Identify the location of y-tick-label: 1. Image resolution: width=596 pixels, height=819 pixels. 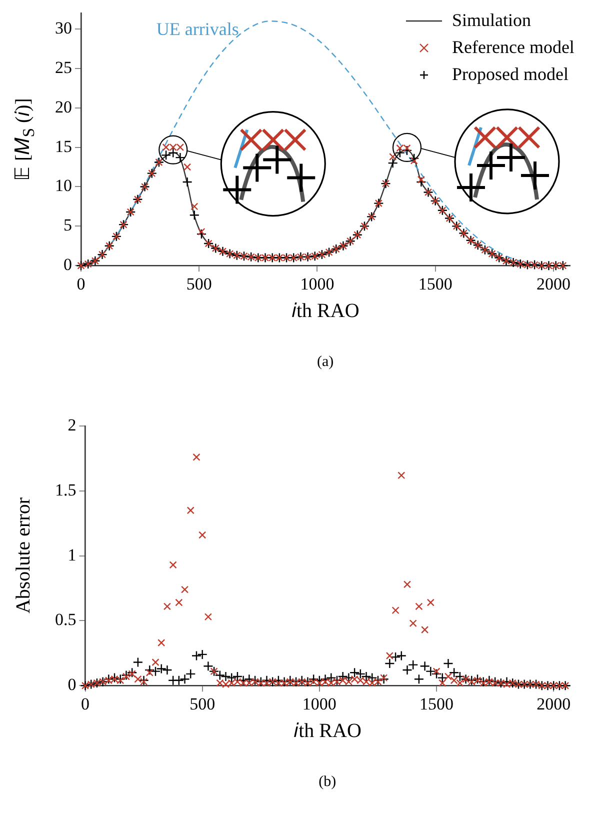
(72, 554).